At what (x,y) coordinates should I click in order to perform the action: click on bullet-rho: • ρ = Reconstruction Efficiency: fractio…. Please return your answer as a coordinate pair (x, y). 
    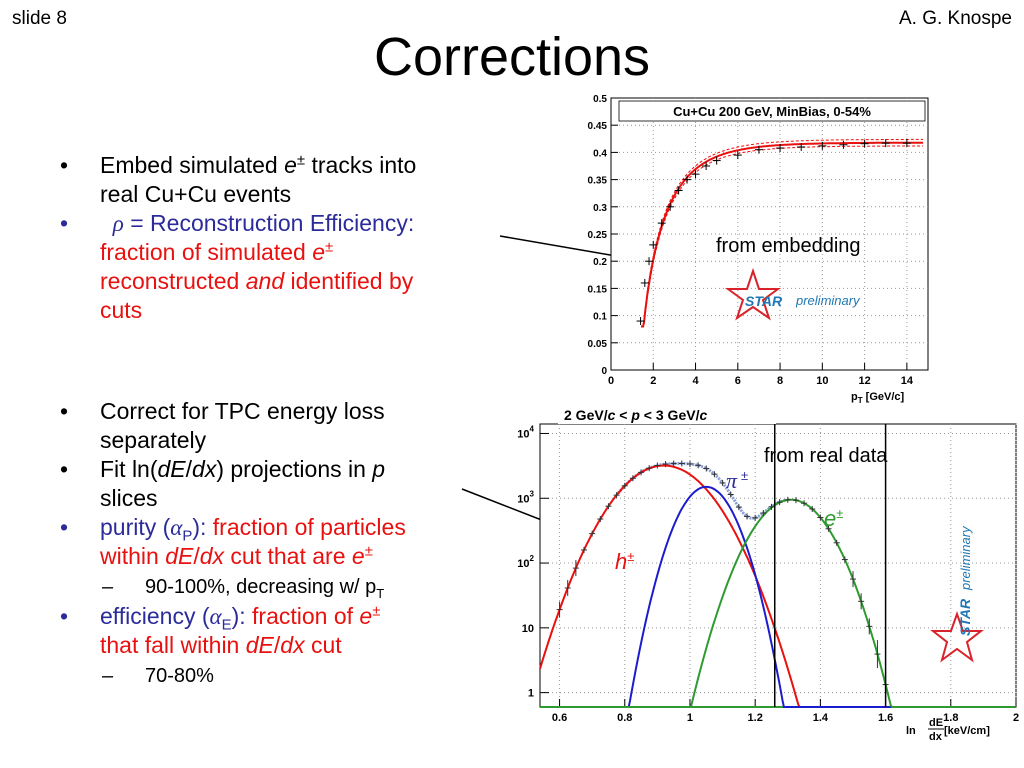
    Looking at the image, I should click on (238, 267).